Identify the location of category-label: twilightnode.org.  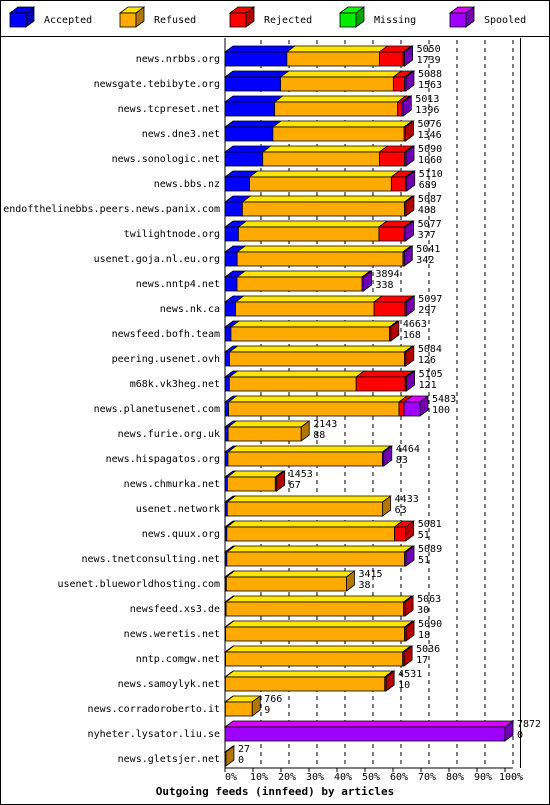
(172, 234).